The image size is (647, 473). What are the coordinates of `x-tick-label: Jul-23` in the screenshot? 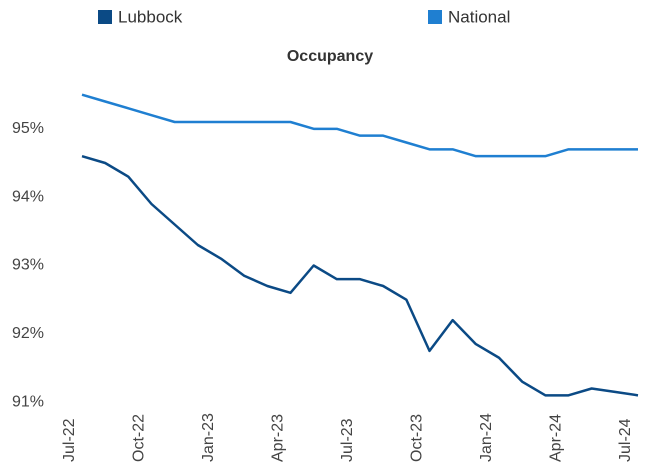 It's located at (347, 440).